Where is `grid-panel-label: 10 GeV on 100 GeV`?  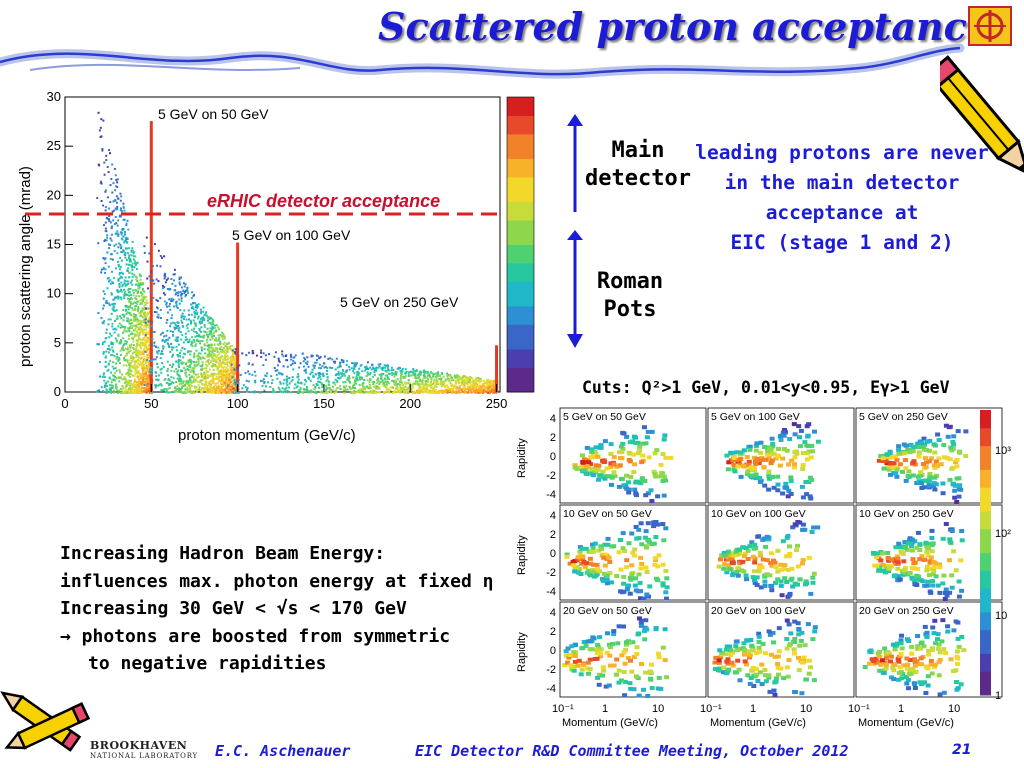 grid-panel-label: 10 GeV on 100 GeV is located at coordinates (758, 514).